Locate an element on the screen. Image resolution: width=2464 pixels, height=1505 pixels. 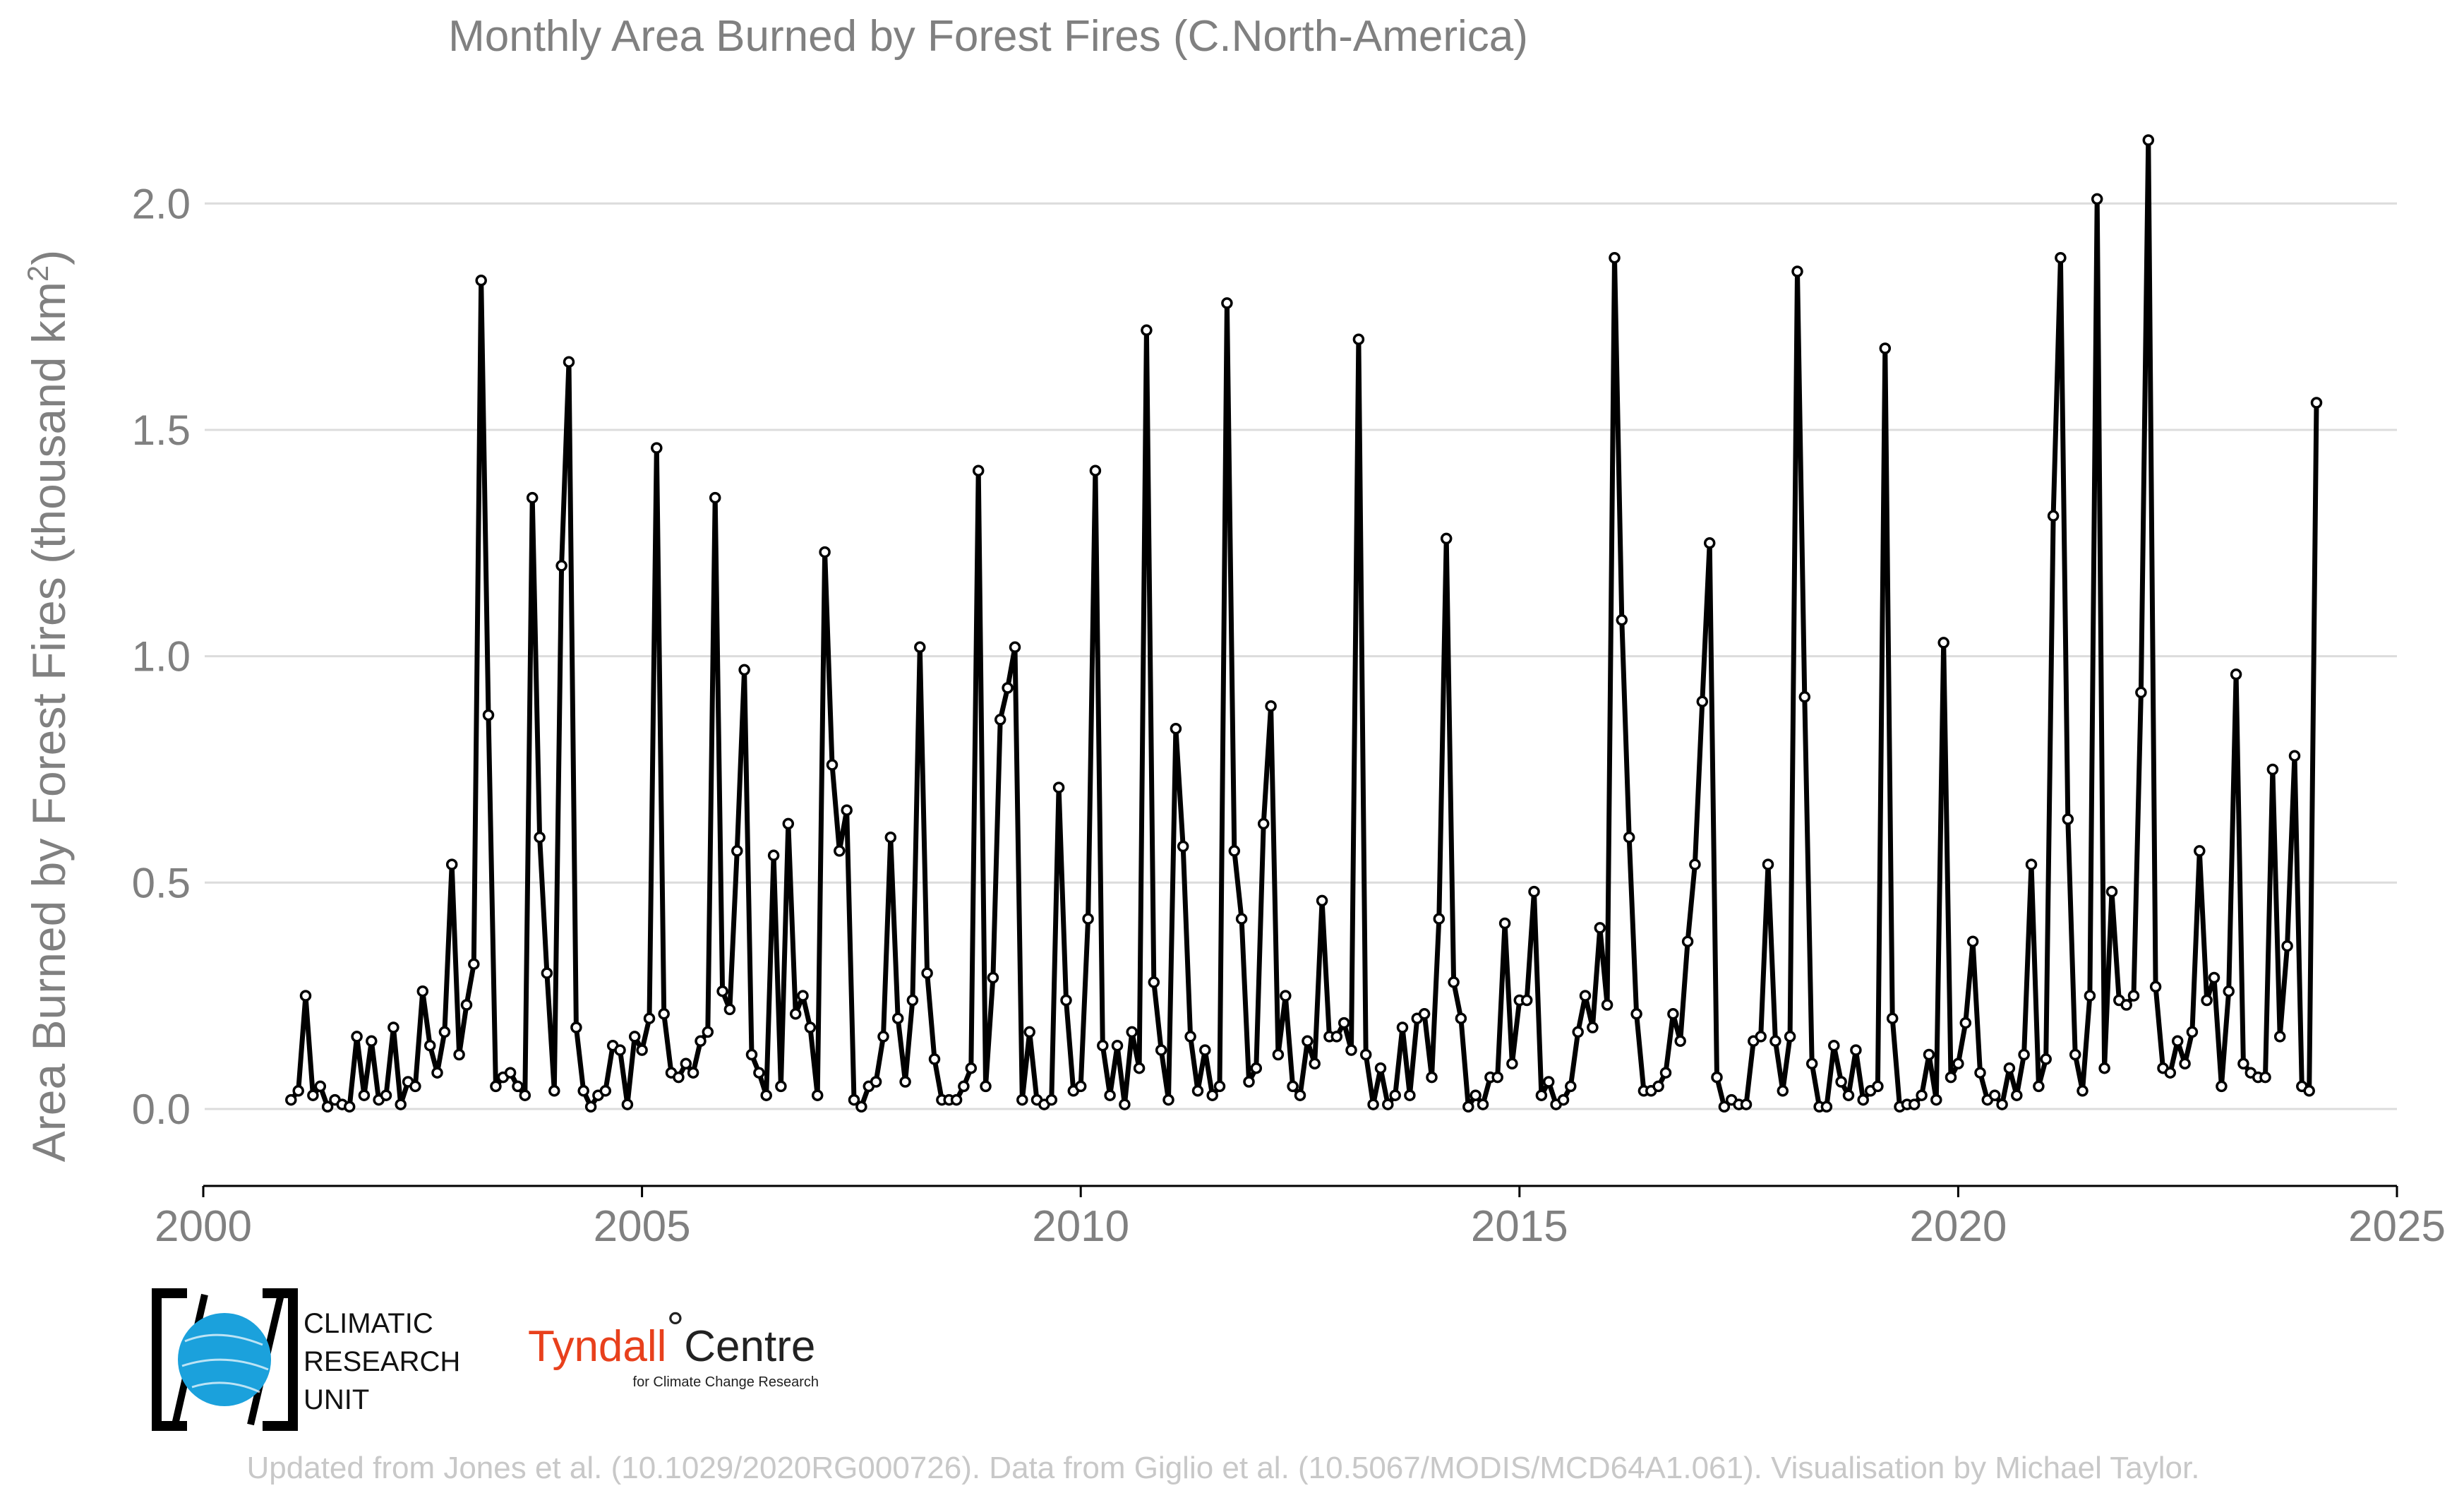
x-tick-label: 2005 is located at coordinates (642, 1226).